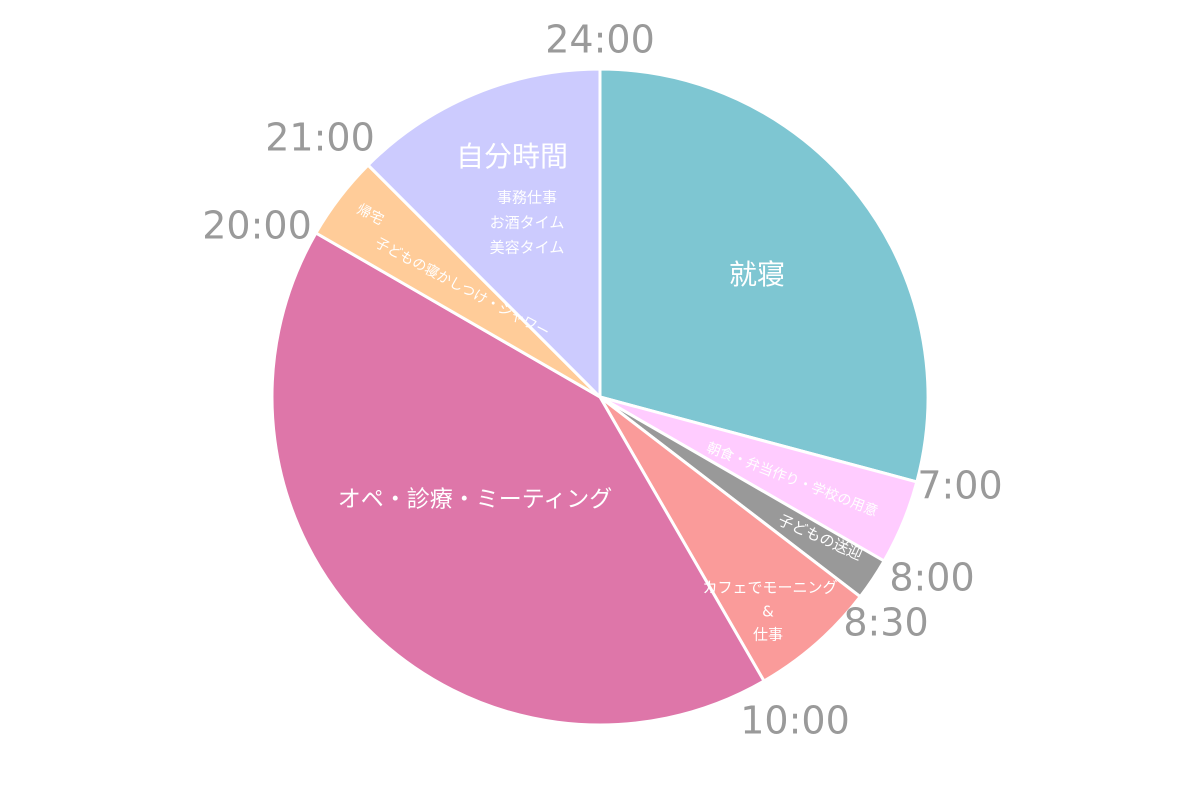 The image size is (1200, 800). What do you see at coordinates (931, 578) in the screenshot?
I see `time-tick-label-2: 8:00` at bounding box center [931, 578].